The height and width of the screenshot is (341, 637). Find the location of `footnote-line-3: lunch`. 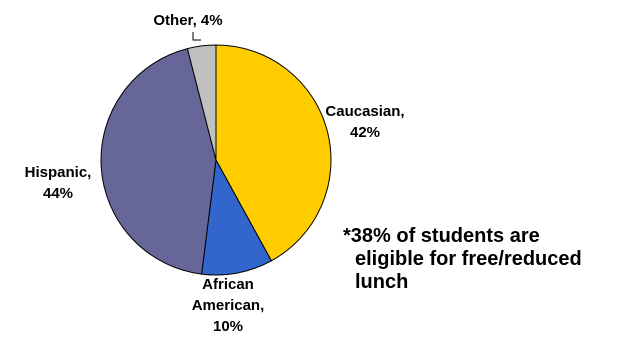

footnote-line-3: lunch is located at coordinates (382, 282).